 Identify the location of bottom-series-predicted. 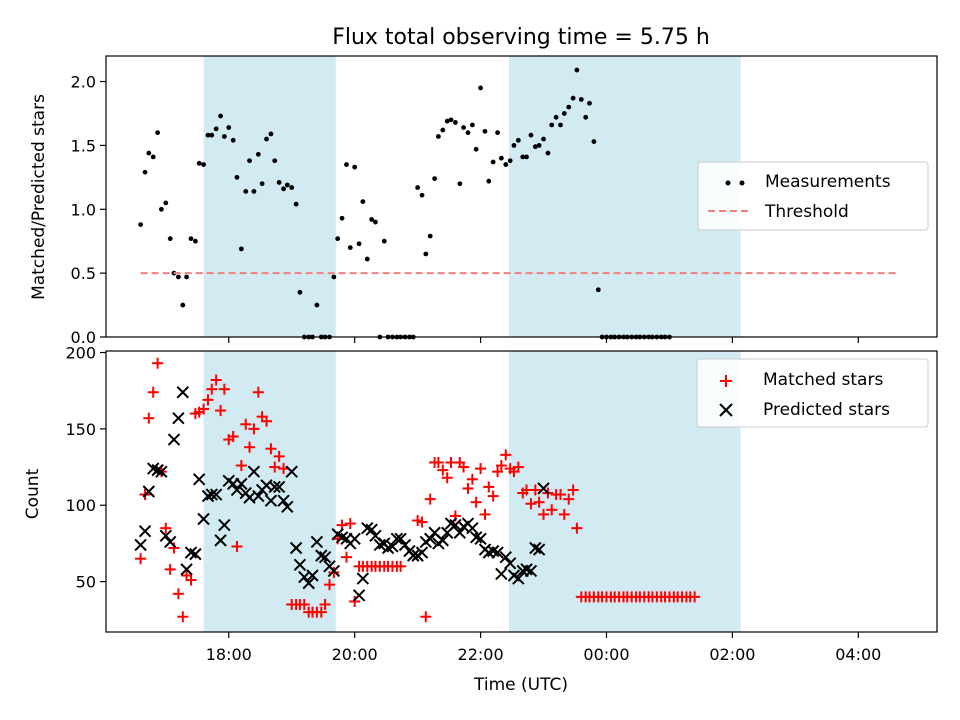
(342, 494).